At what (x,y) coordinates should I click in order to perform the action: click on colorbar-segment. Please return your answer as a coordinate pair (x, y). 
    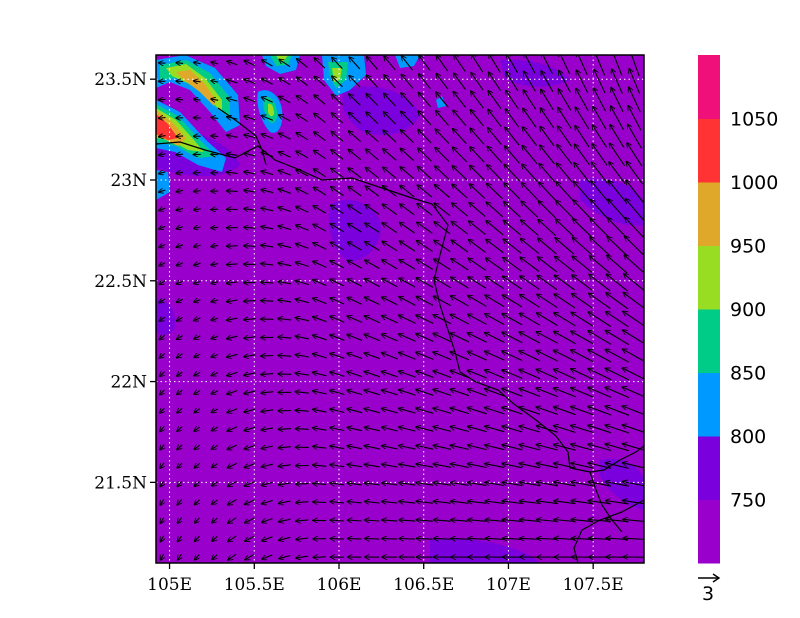
    Looking at the image, I should click on (709, 214).